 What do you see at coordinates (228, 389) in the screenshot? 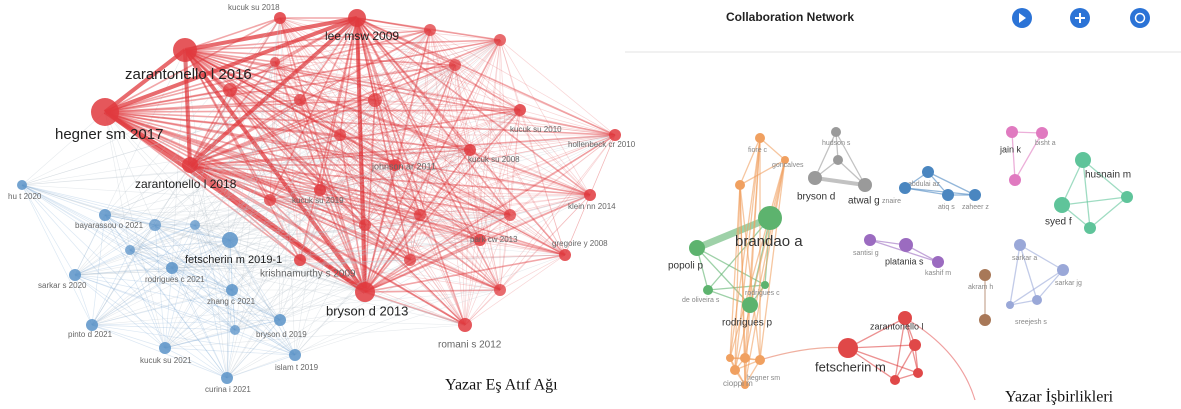
I see `node-label: curina i 2021` at bounding box center [228, 389].